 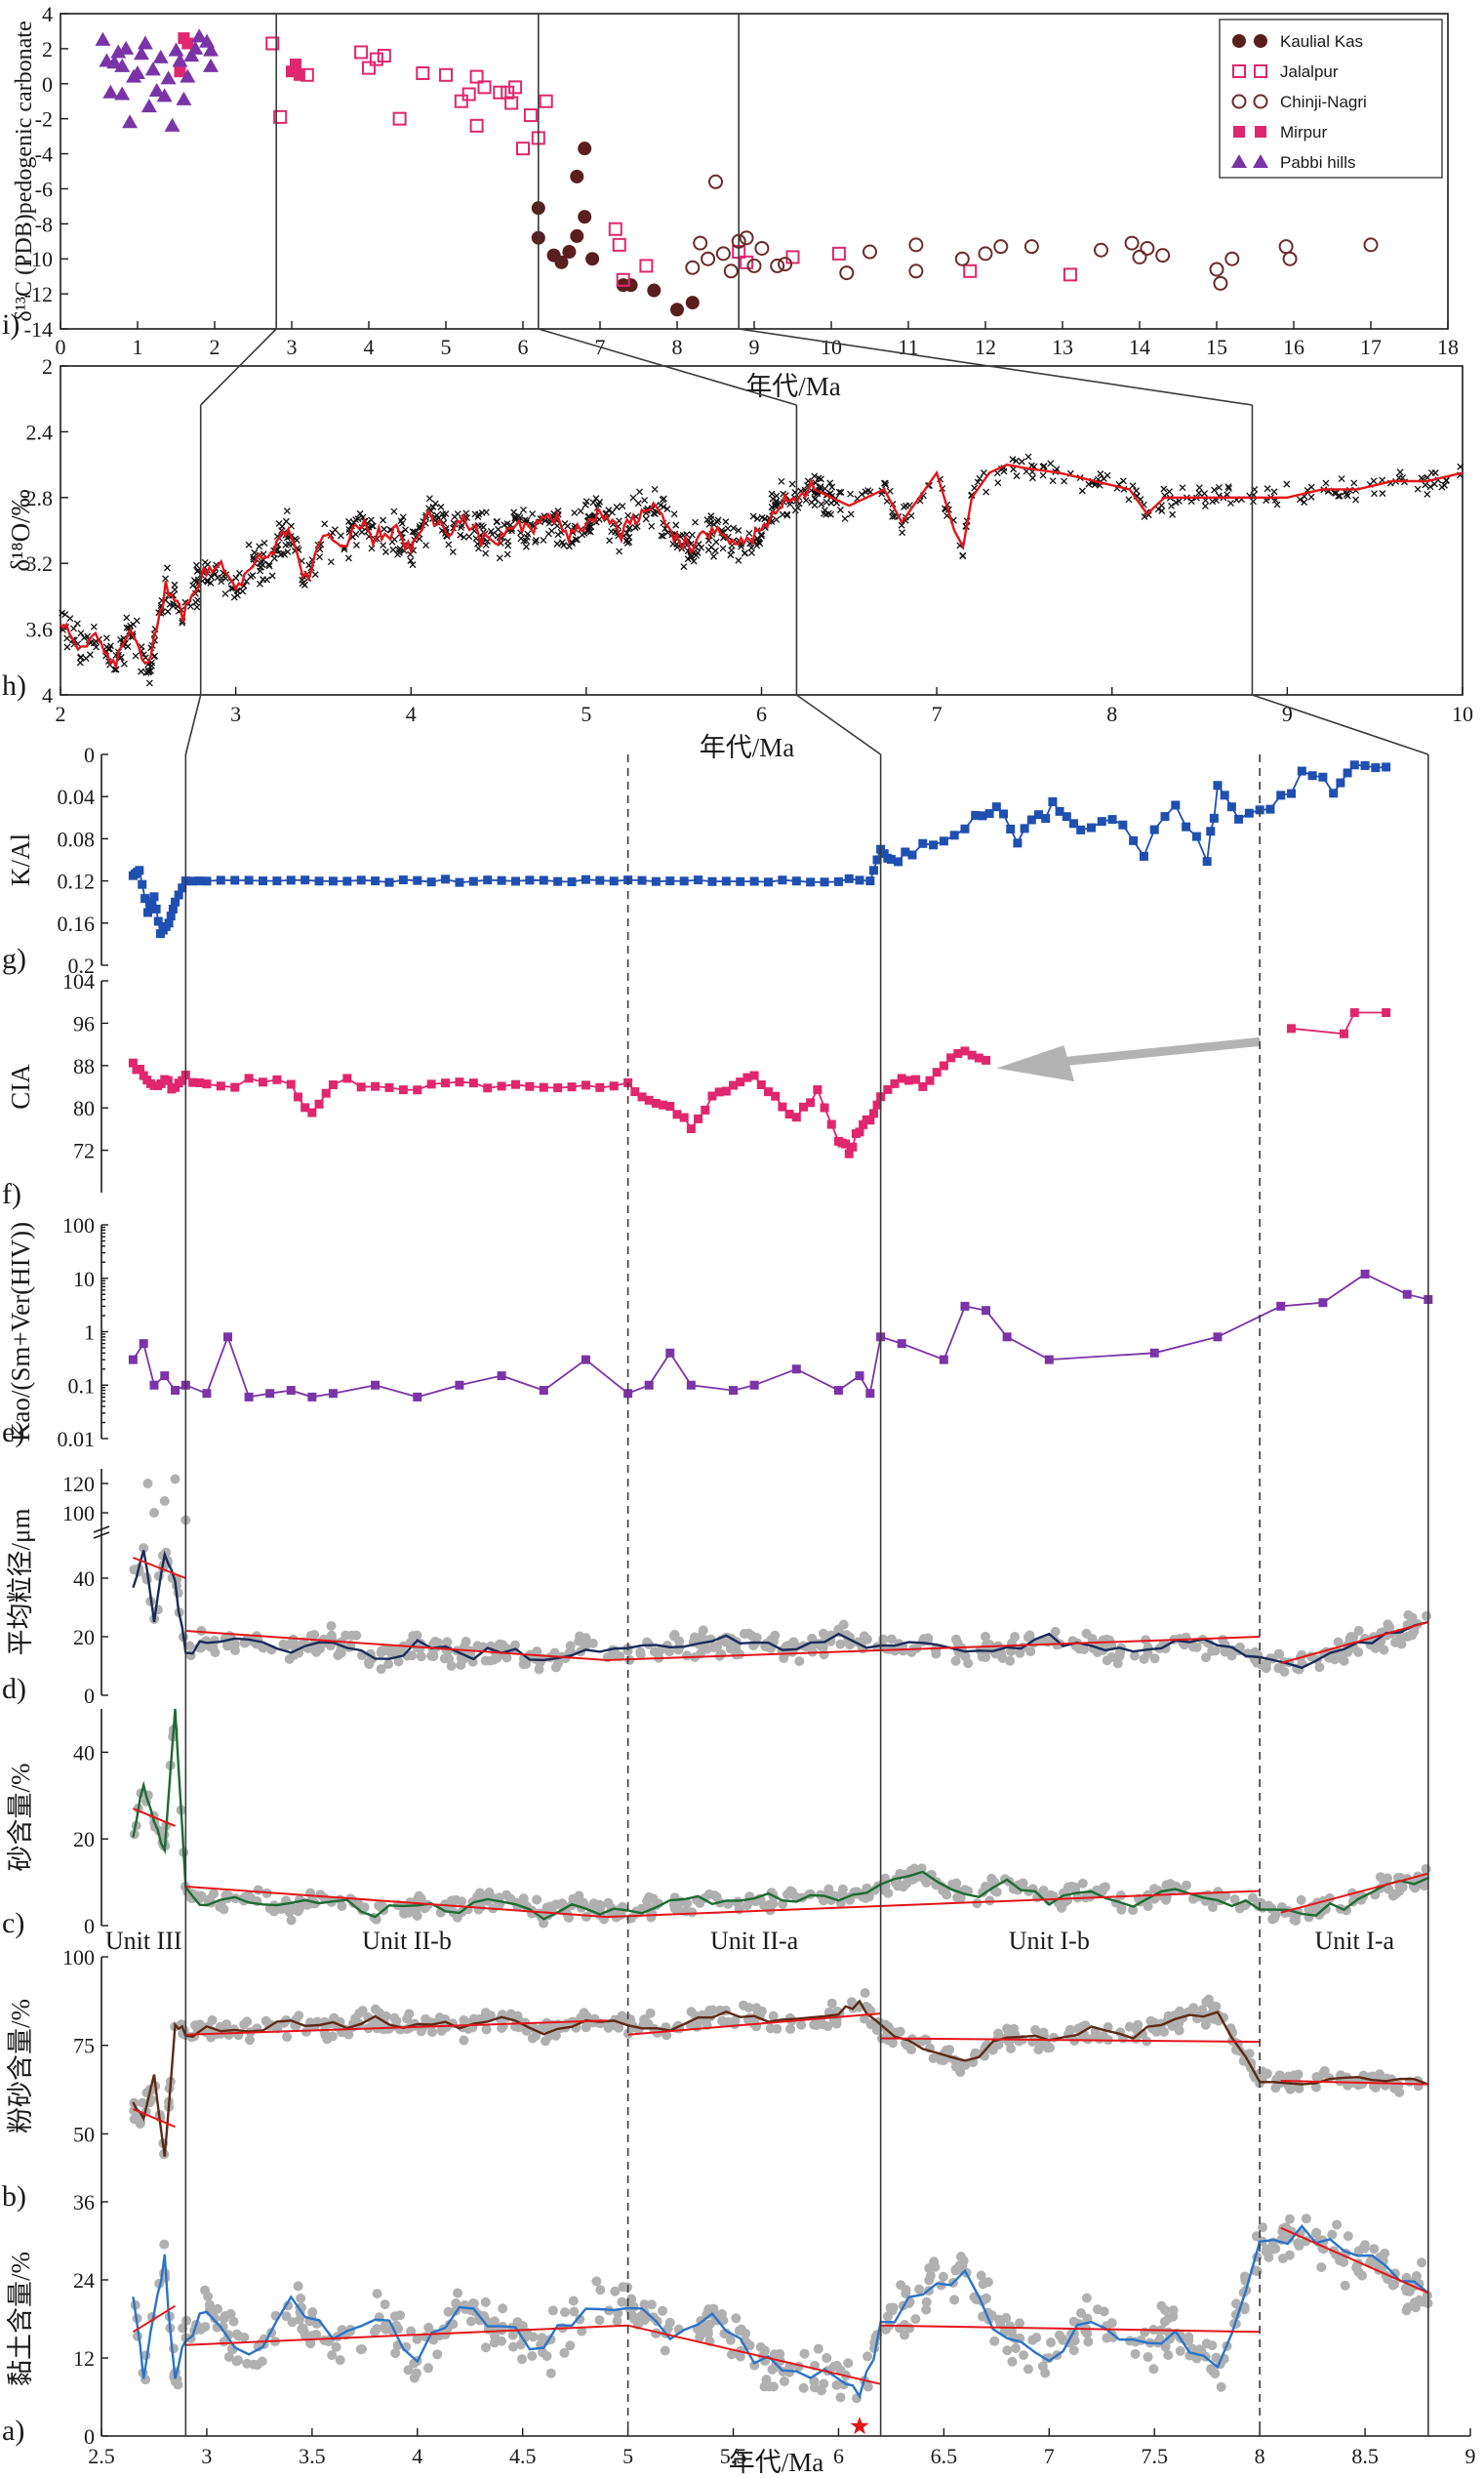 What do you see at coordinates (754, 1941) in the screenshot?
I see `unit-label: Unit II-a` at bounding box center [754, 1941].